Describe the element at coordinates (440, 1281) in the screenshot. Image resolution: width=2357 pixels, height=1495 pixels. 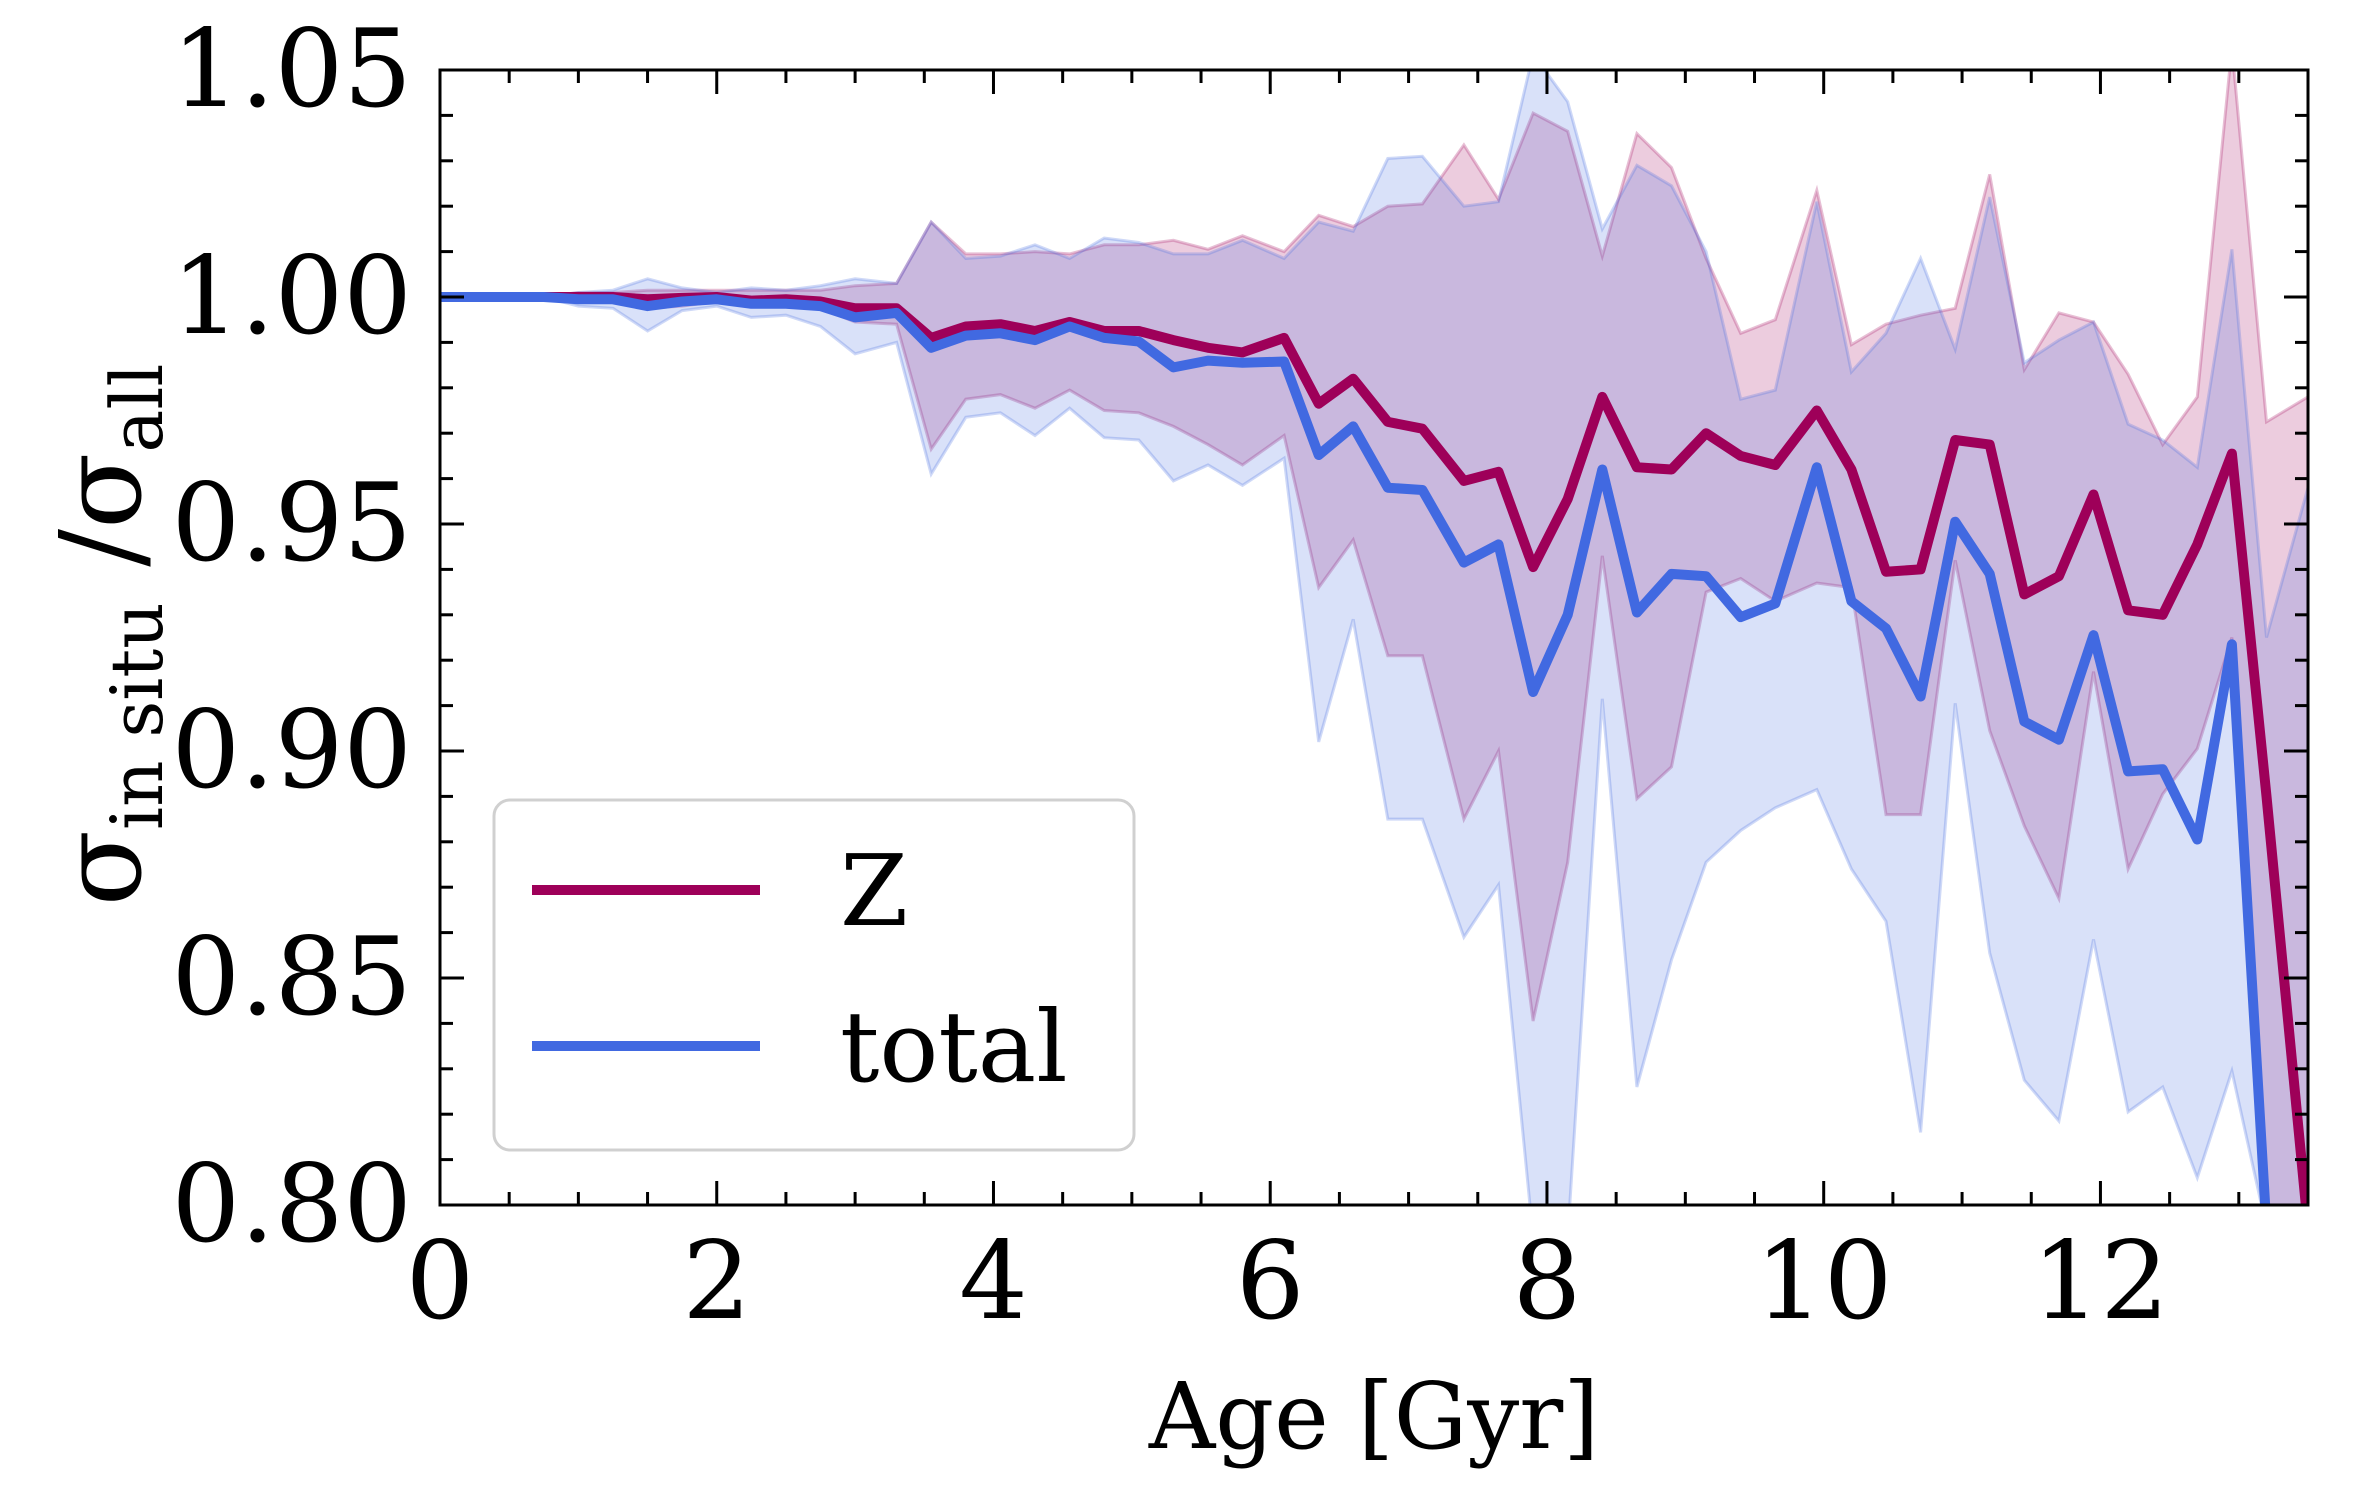
I see `x-tick-label: 0` at that location.